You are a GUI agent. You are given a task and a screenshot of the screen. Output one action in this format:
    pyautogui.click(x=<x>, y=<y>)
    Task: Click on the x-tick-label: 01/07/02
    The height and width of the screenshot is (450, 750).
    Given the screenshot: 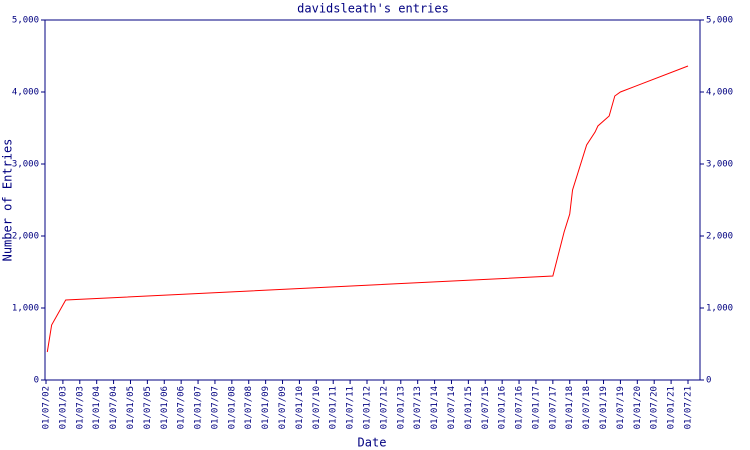 What is the action you would take?
    pyautogui.click(x=47, y=407)
    